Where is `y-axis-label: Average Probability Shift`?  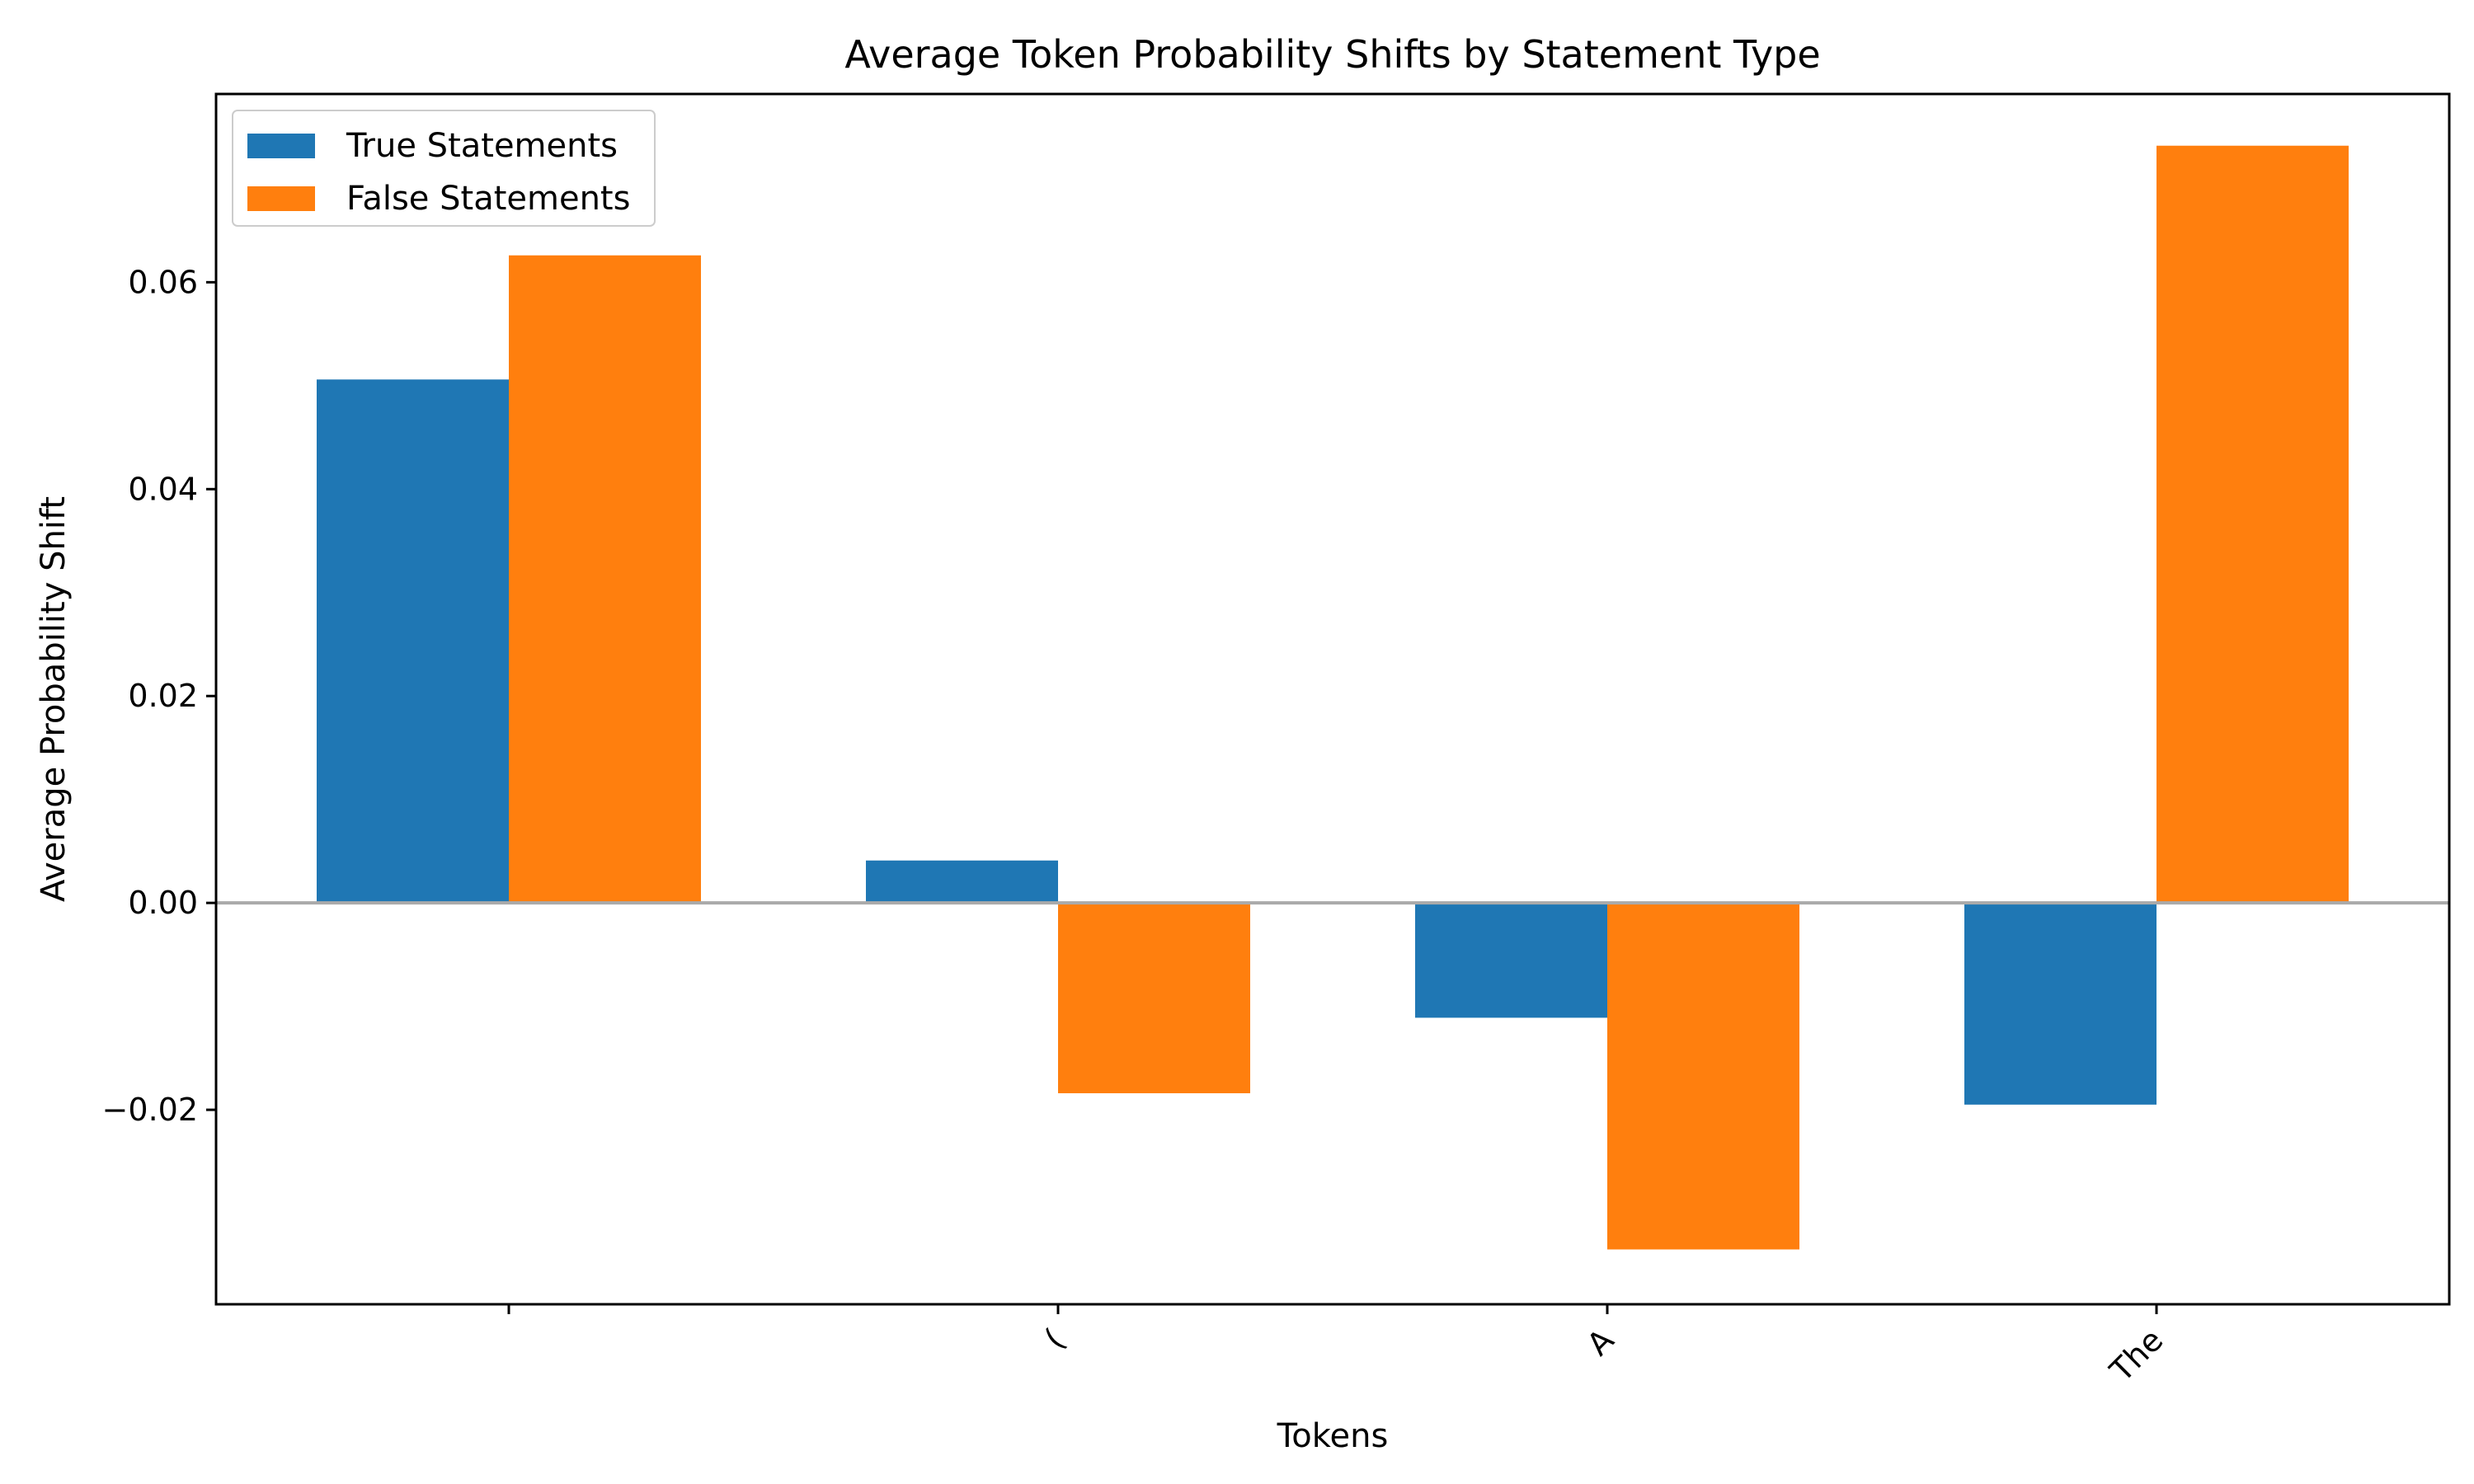 y-axis-label: Average Probability Shift is located at coordinates (54, 699).